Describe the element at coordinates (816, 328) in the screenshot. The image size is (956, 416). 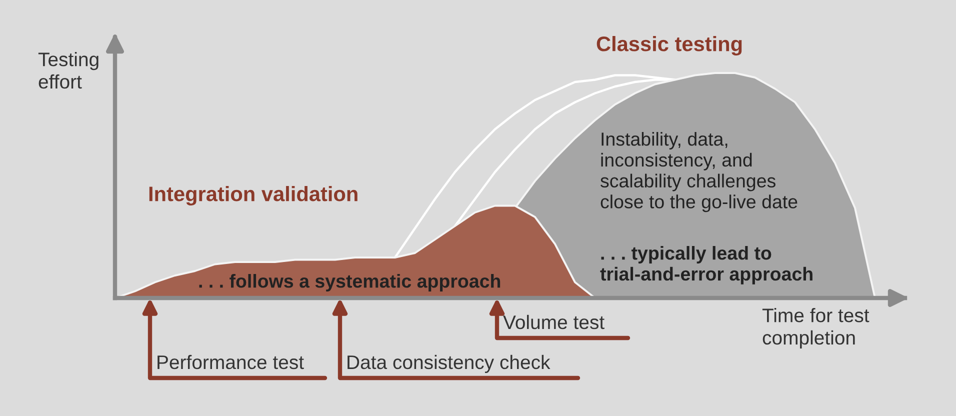
I see `x-axis-title: Time for test completion` at that location.